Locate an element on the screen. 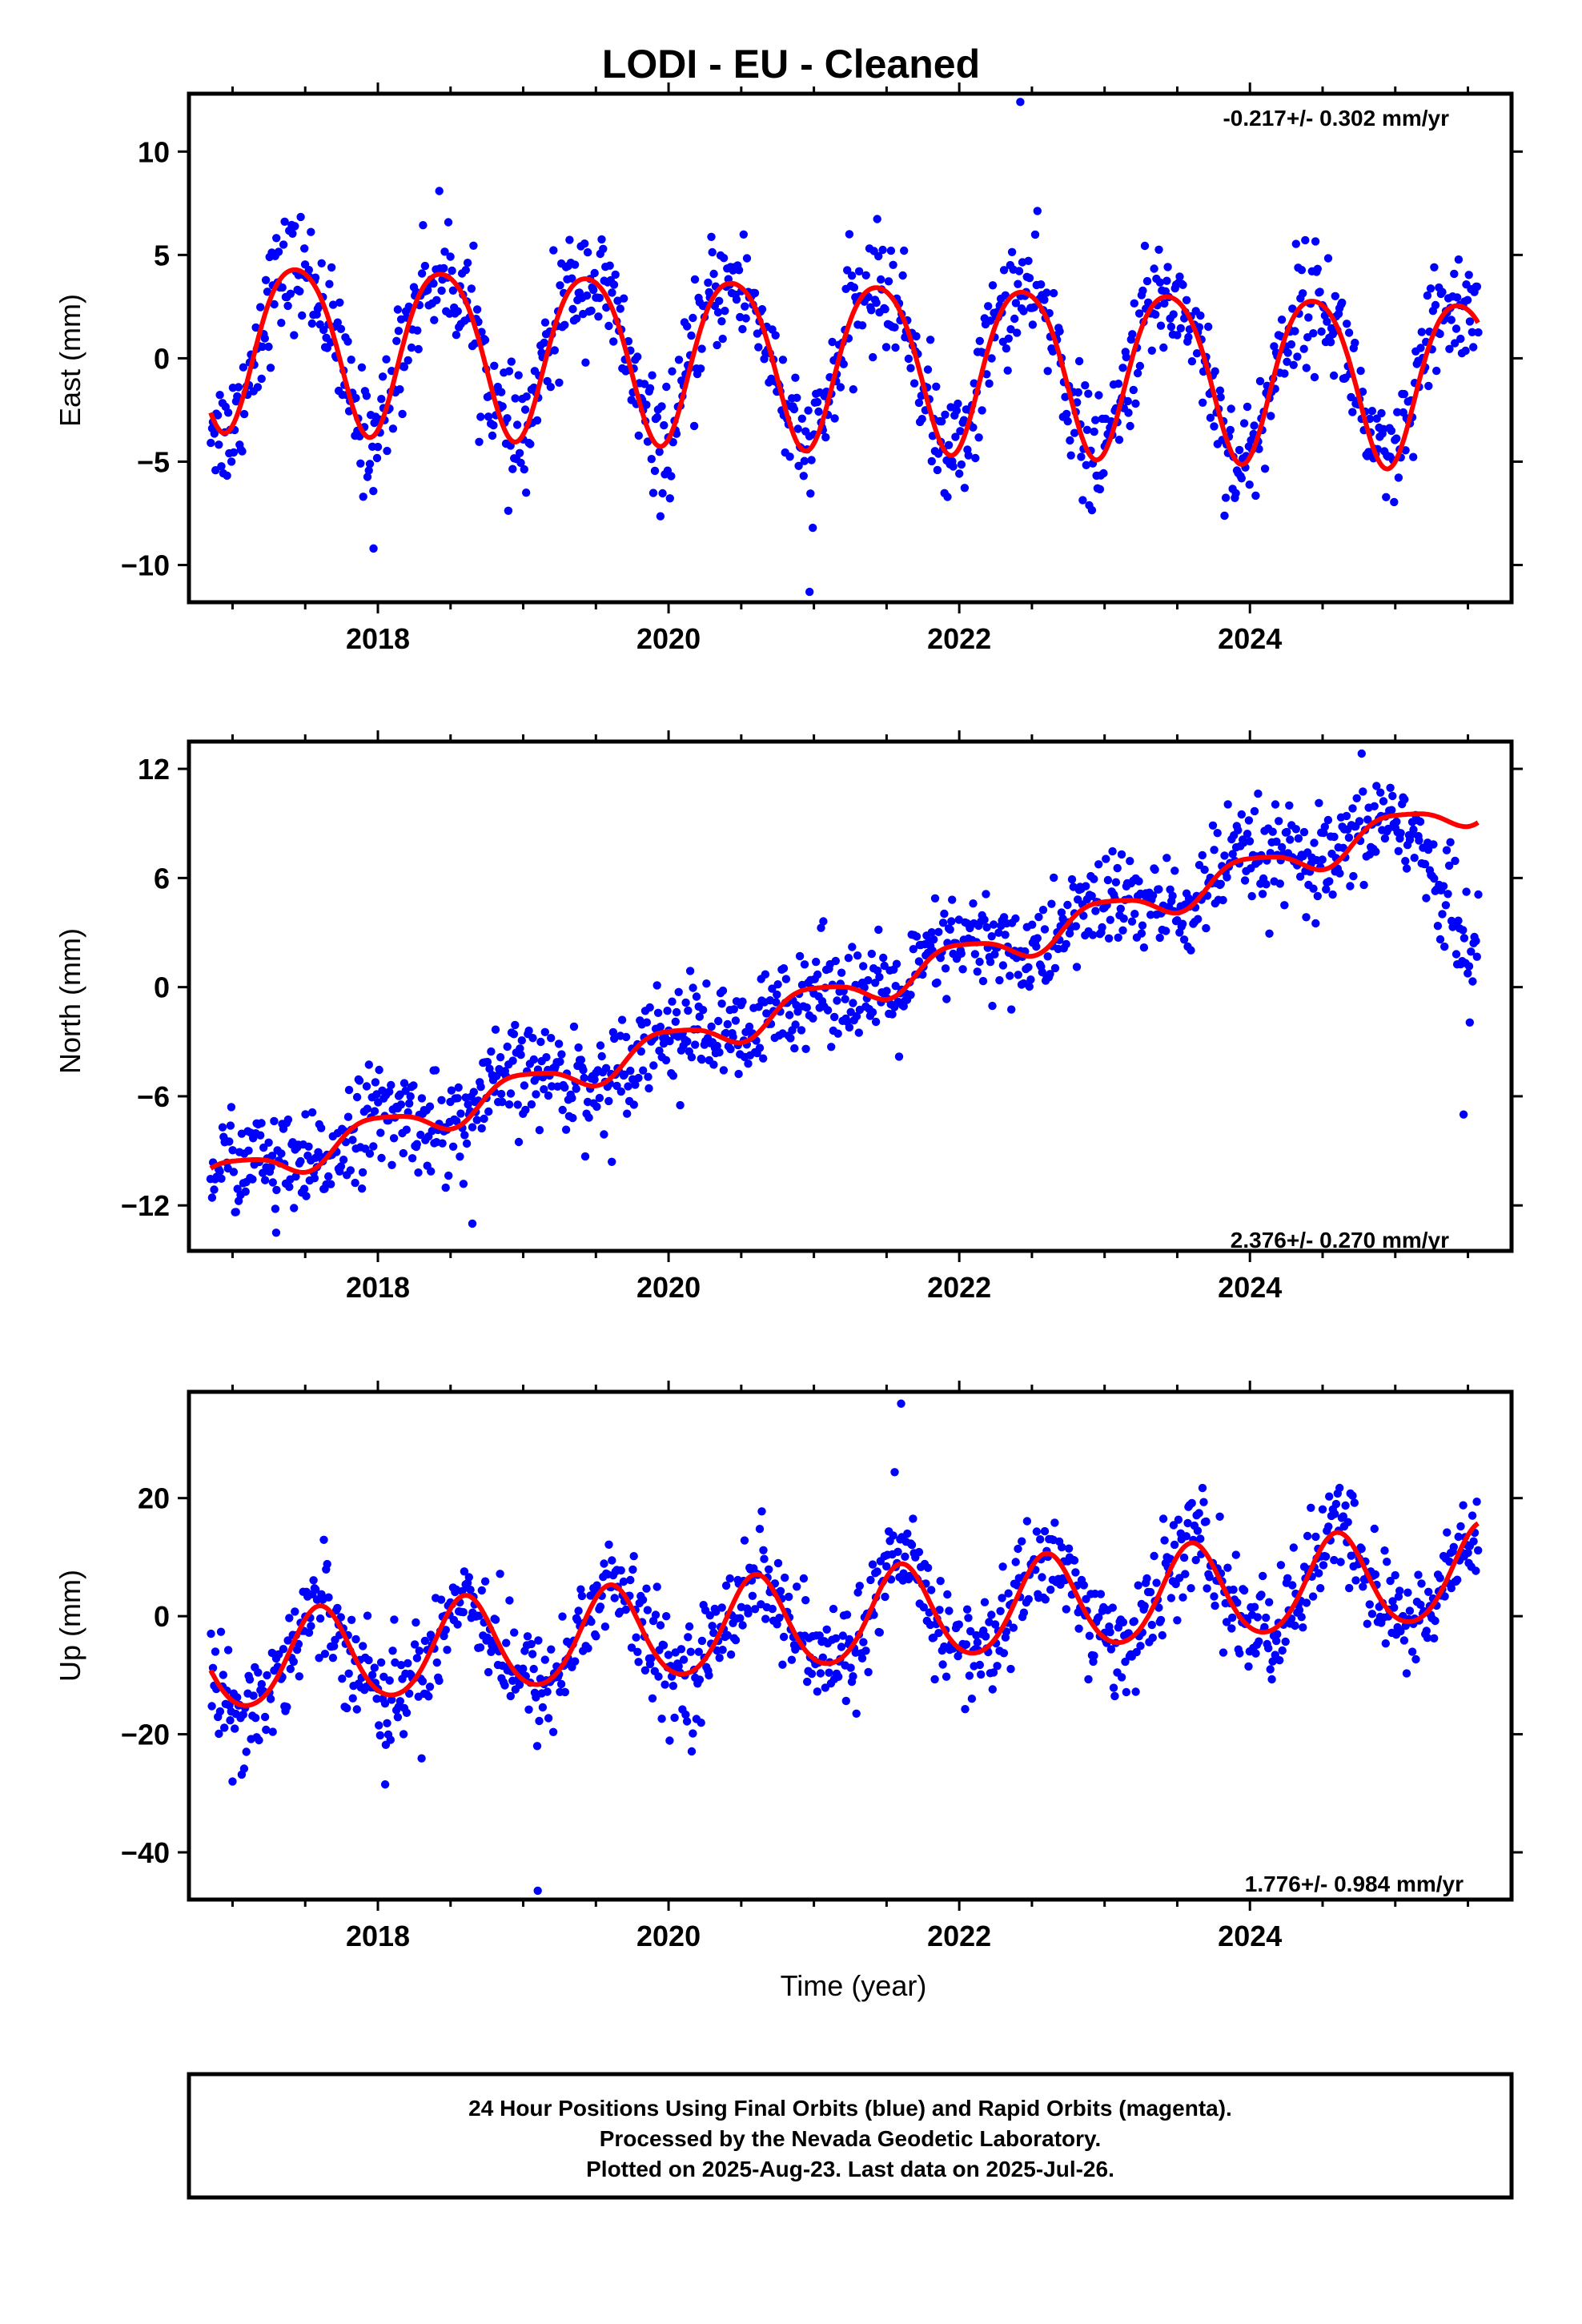 The height and width of the screenshot is (2324, 1582). north-y-tick-label: −12 is located at coordinates (145, 1205).